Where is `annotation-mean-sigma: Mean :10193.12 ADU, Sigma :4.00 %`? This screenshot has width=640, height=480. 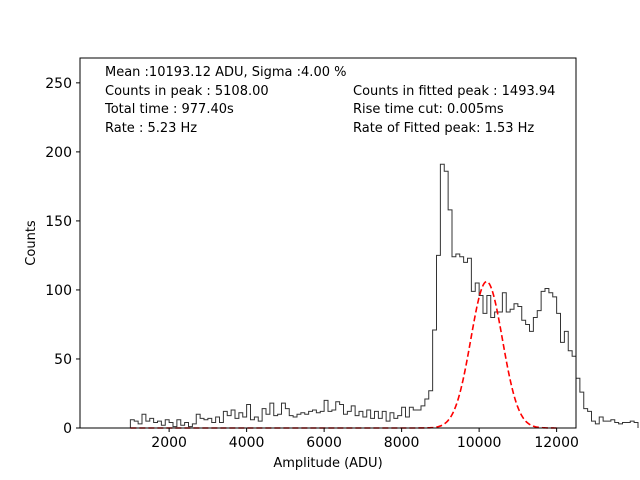 annotation-mean-sigma: Mean :10193.12 ADU, Sigma :4.00 % is located at coordinates (225, 72).